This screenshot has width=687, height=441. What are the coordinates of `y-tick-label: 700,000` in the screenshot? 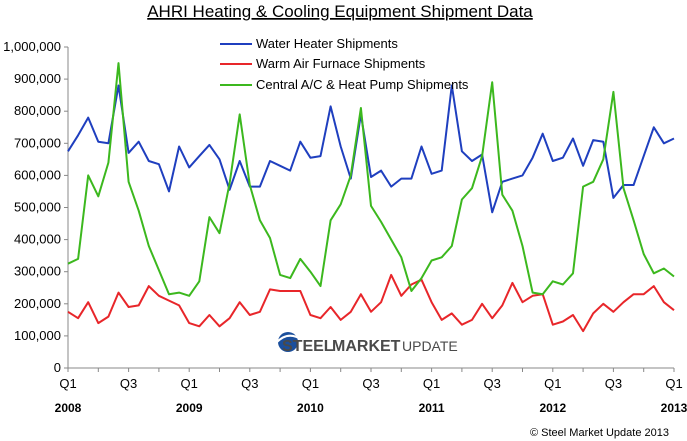 It's located at (37, 142).